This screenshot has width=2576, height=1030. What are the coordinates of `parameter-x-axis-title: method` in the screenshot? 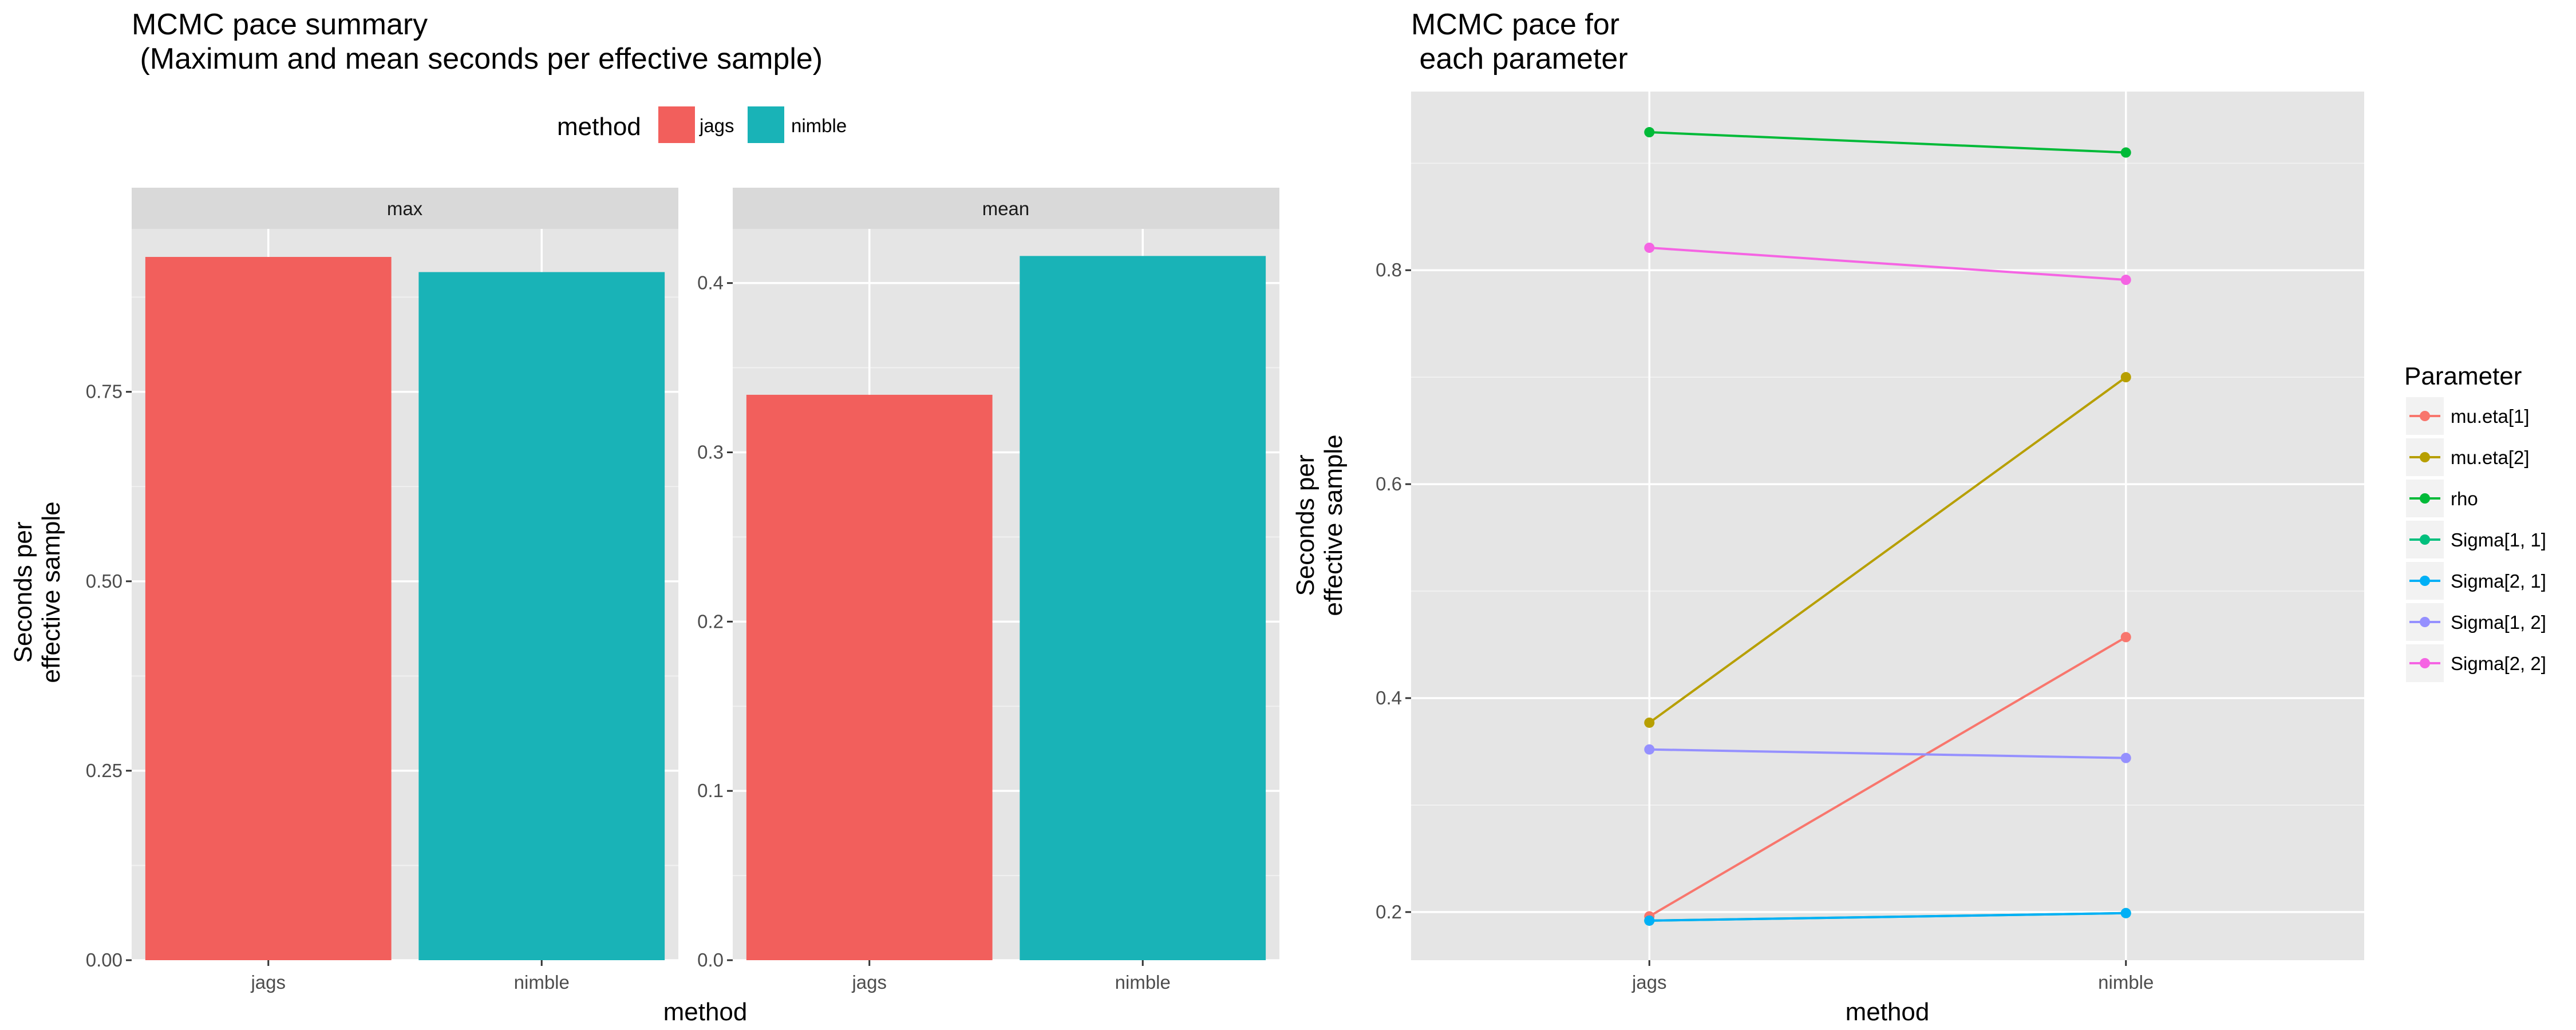 It's located at (1888, 1012).